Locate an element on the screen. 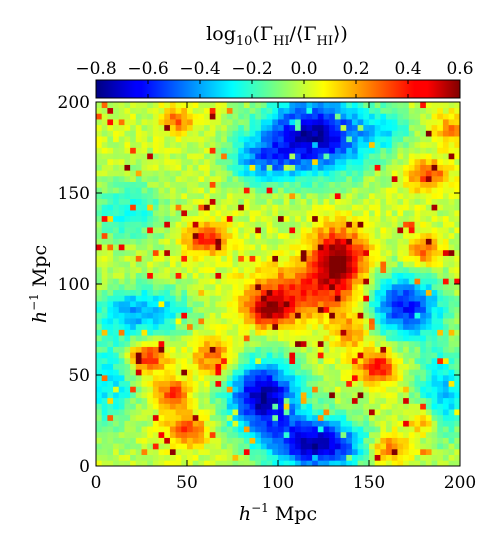  x-tick-label: 150 is located at coordinates (369, 483).